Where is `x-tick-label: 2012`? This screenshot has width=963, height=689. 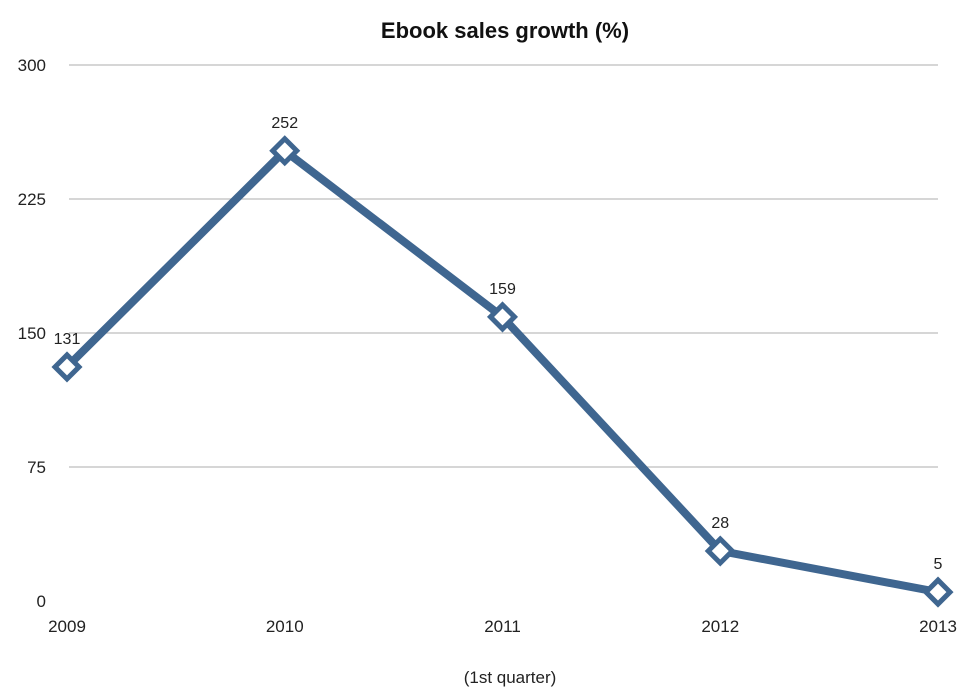
x-tick-label: 2012 is located at coordinates (720, 626).